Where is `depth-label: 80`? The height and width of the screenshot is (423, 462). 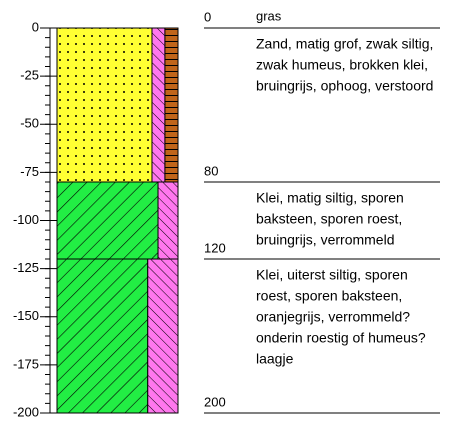
depth-label: 80 is located at coordinates (211, 170).